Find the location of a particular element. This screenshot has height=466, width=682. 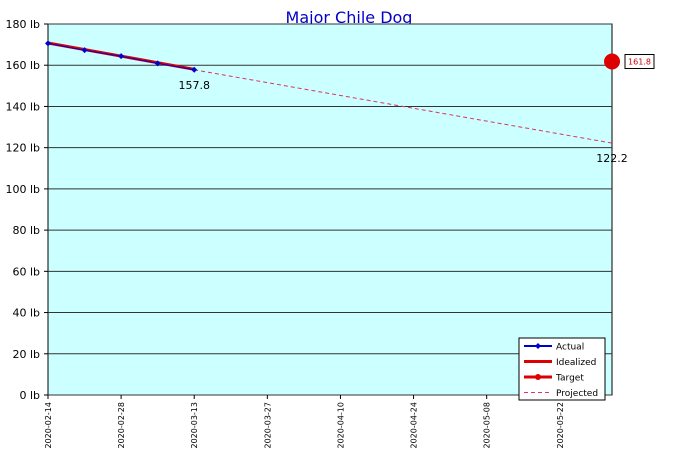

target-point is located at coordinates (612, 61).